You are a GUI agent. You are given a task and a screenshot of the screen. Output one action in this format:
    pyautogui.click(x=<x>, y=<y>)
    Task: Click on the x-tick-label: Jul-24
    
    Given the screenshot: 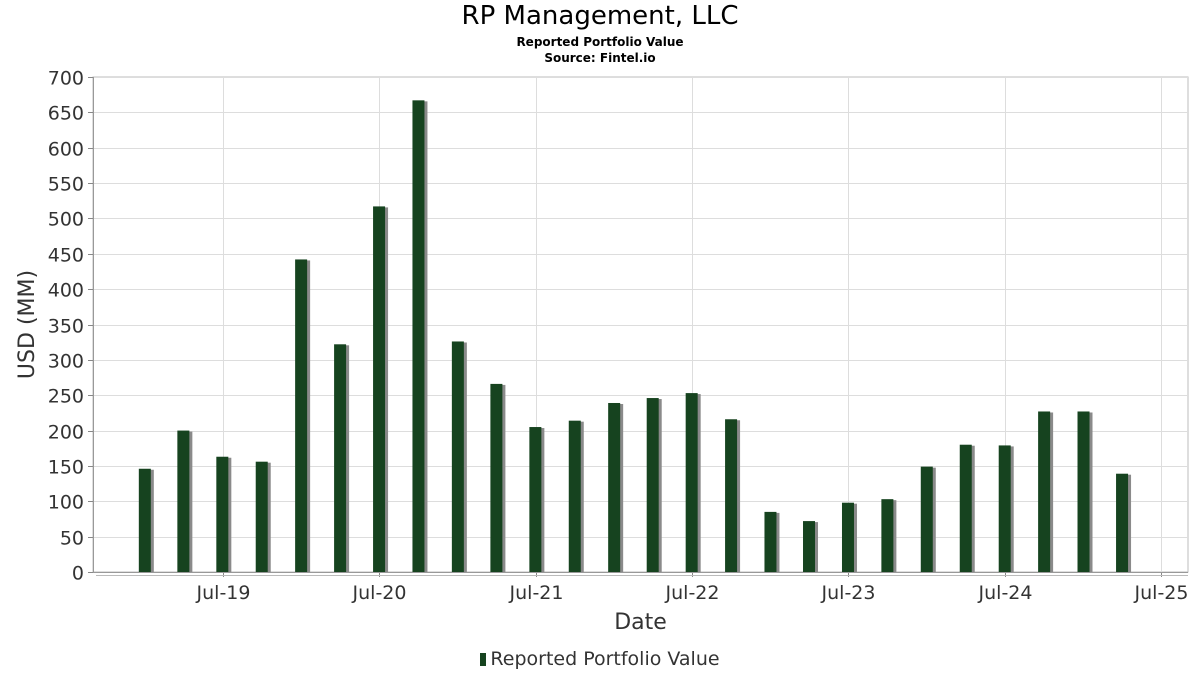 What is the action you would take?
    pyautogui.click(x=1005, y=593)
    